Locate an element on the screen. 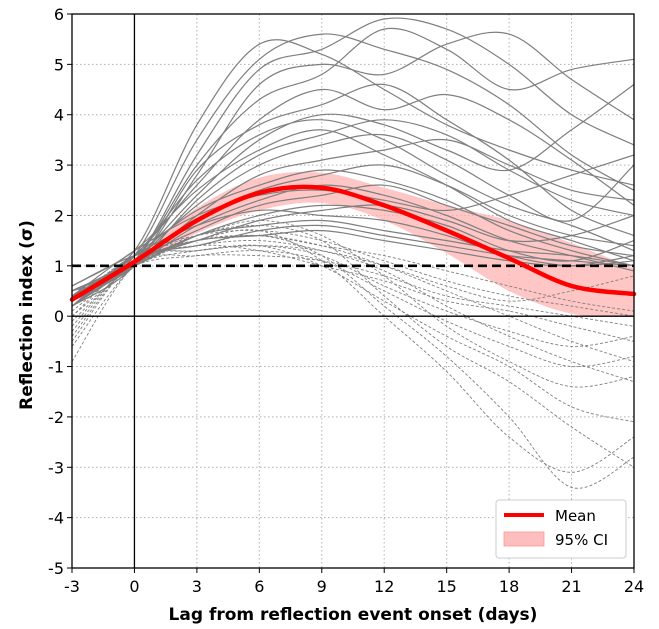  y-tick-label: -2 is located at coordinates (56, 417).